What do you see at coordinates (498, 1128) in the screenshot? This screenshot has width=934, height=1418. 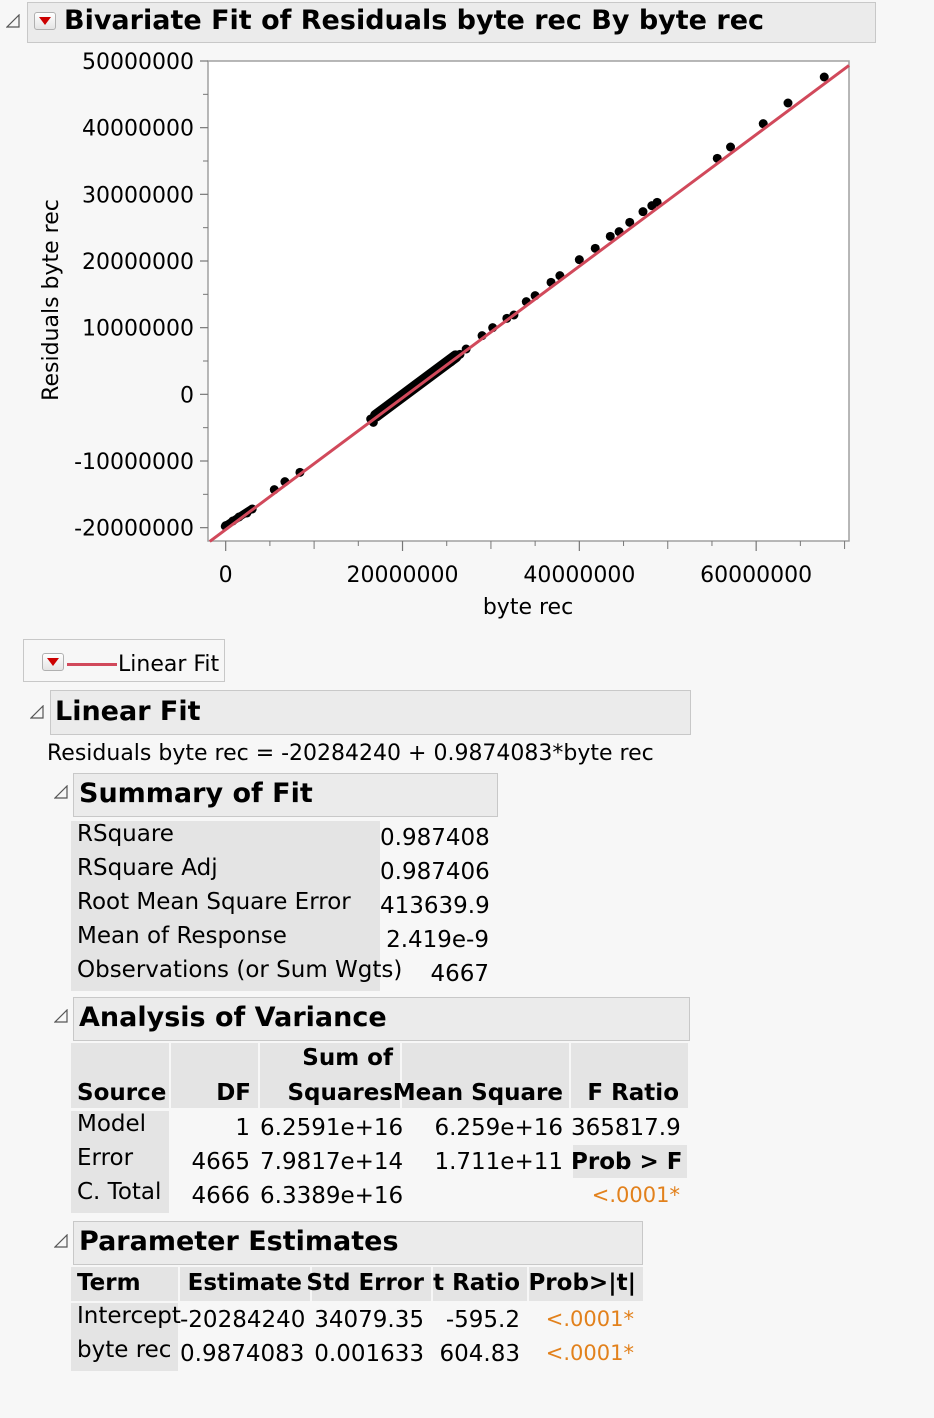 I see `anova-ms: 6.259e+16` at bounding box center [498, 1128].